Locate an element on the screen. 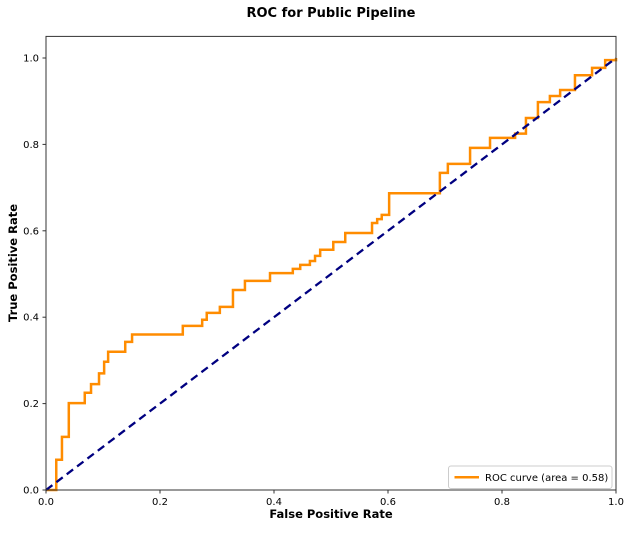  y-tick-label: 1.0 is located at coordinates (31, 59).